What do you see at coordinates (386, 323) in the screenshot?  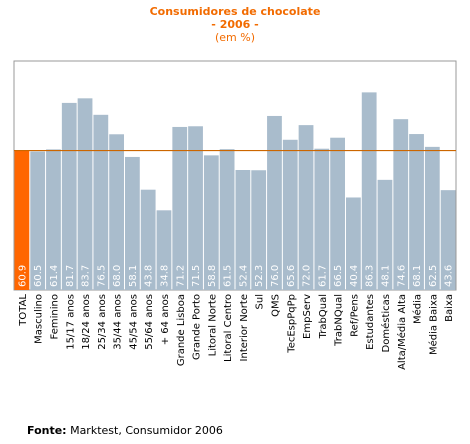 I see `category-label-24: Domésticas` at bounding box center [386, 323].